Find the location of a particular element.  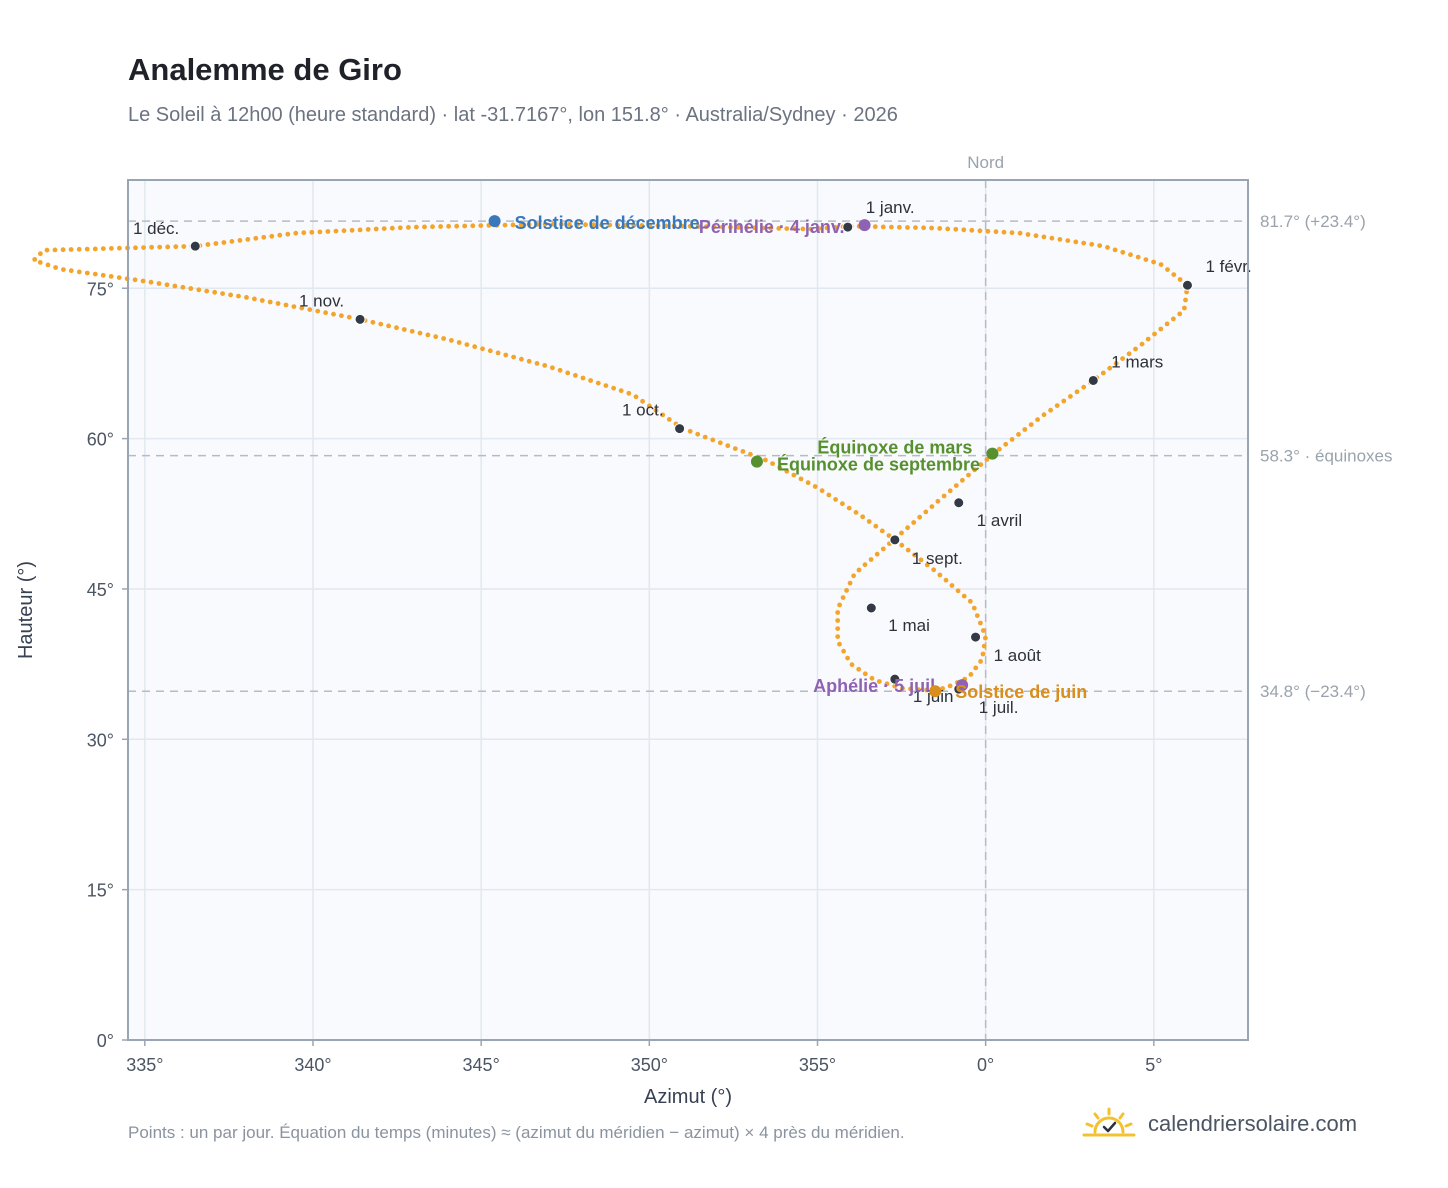

month-label: 1 mai is located at coordinates (909, 625).